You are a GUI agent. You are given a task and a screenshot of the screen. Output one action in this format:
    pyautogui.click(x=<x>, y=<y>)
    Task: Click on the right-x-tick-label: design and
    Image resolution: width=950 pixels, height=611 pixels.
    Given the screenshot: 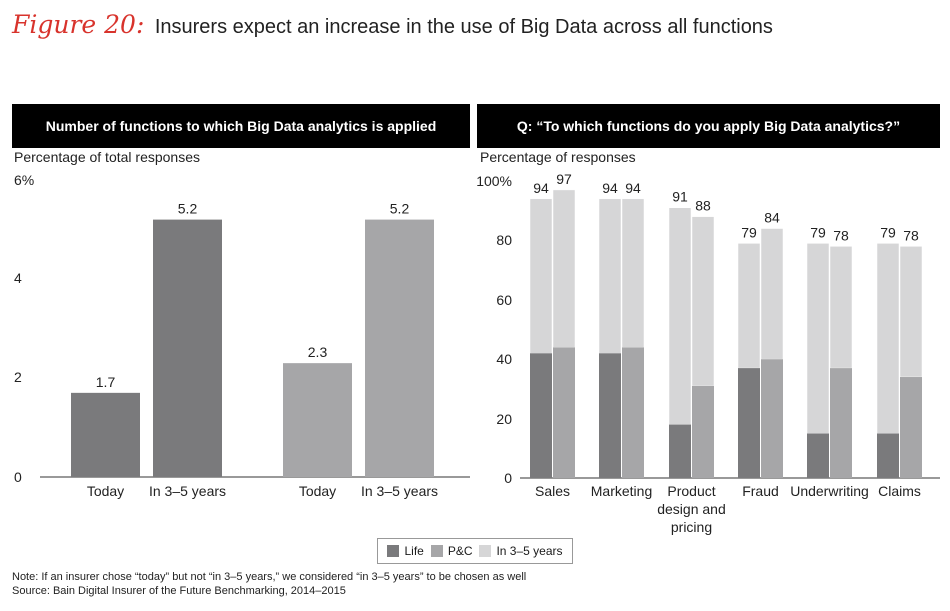 What is the action you would take?
    pyautogui.click(x=691, y=509)
    